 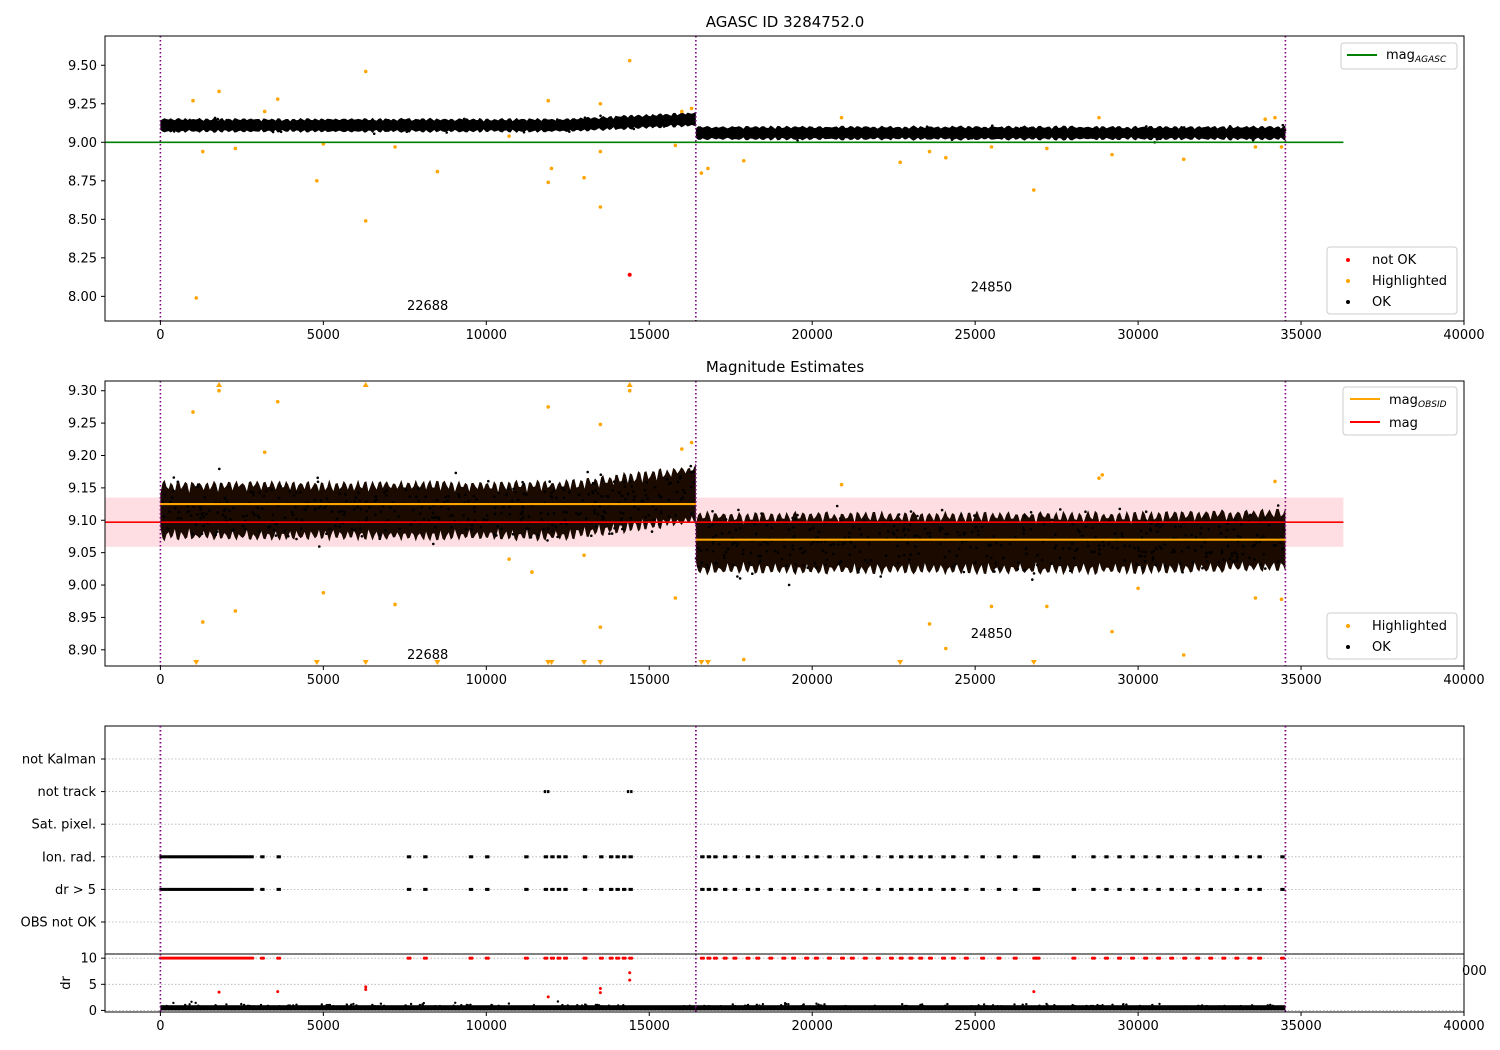 What do you see at coordinates (785, 22) in the screenshot?
I see `panel-agasc-title: AGASC ID 3284752.0` at bounding box center [785, 22].